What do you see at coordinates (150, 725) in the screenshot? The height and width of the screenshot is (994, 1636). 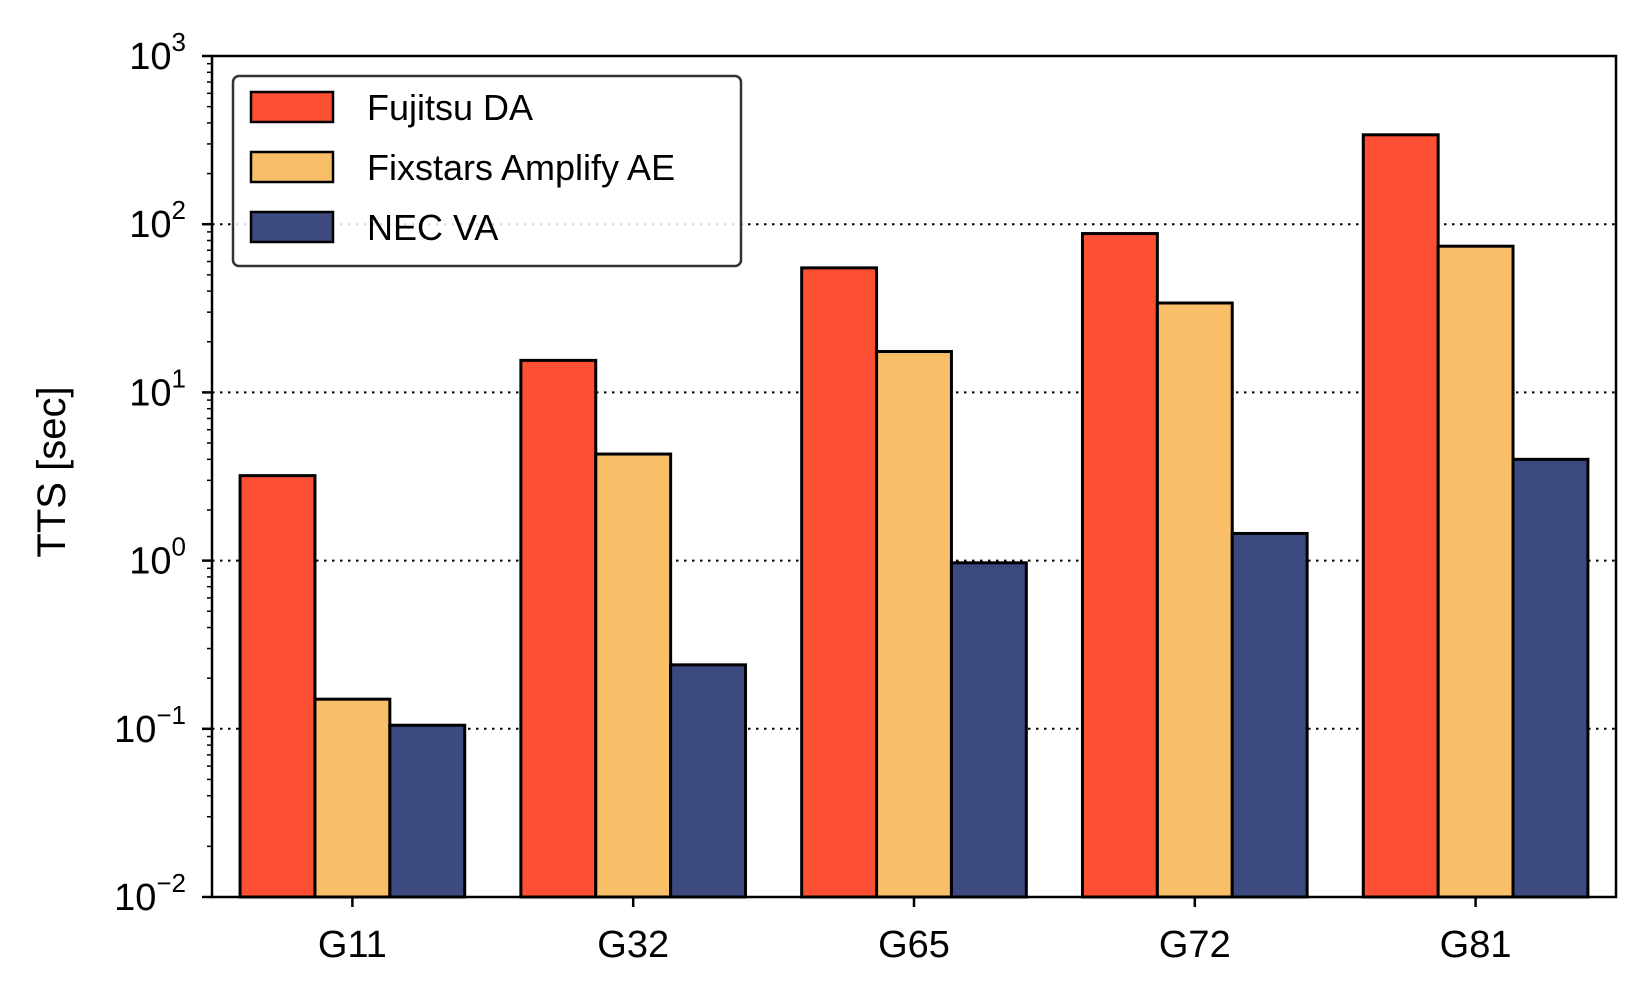 I see `y-tick-label: 10⁻¹` at bounding box center [150, 725].